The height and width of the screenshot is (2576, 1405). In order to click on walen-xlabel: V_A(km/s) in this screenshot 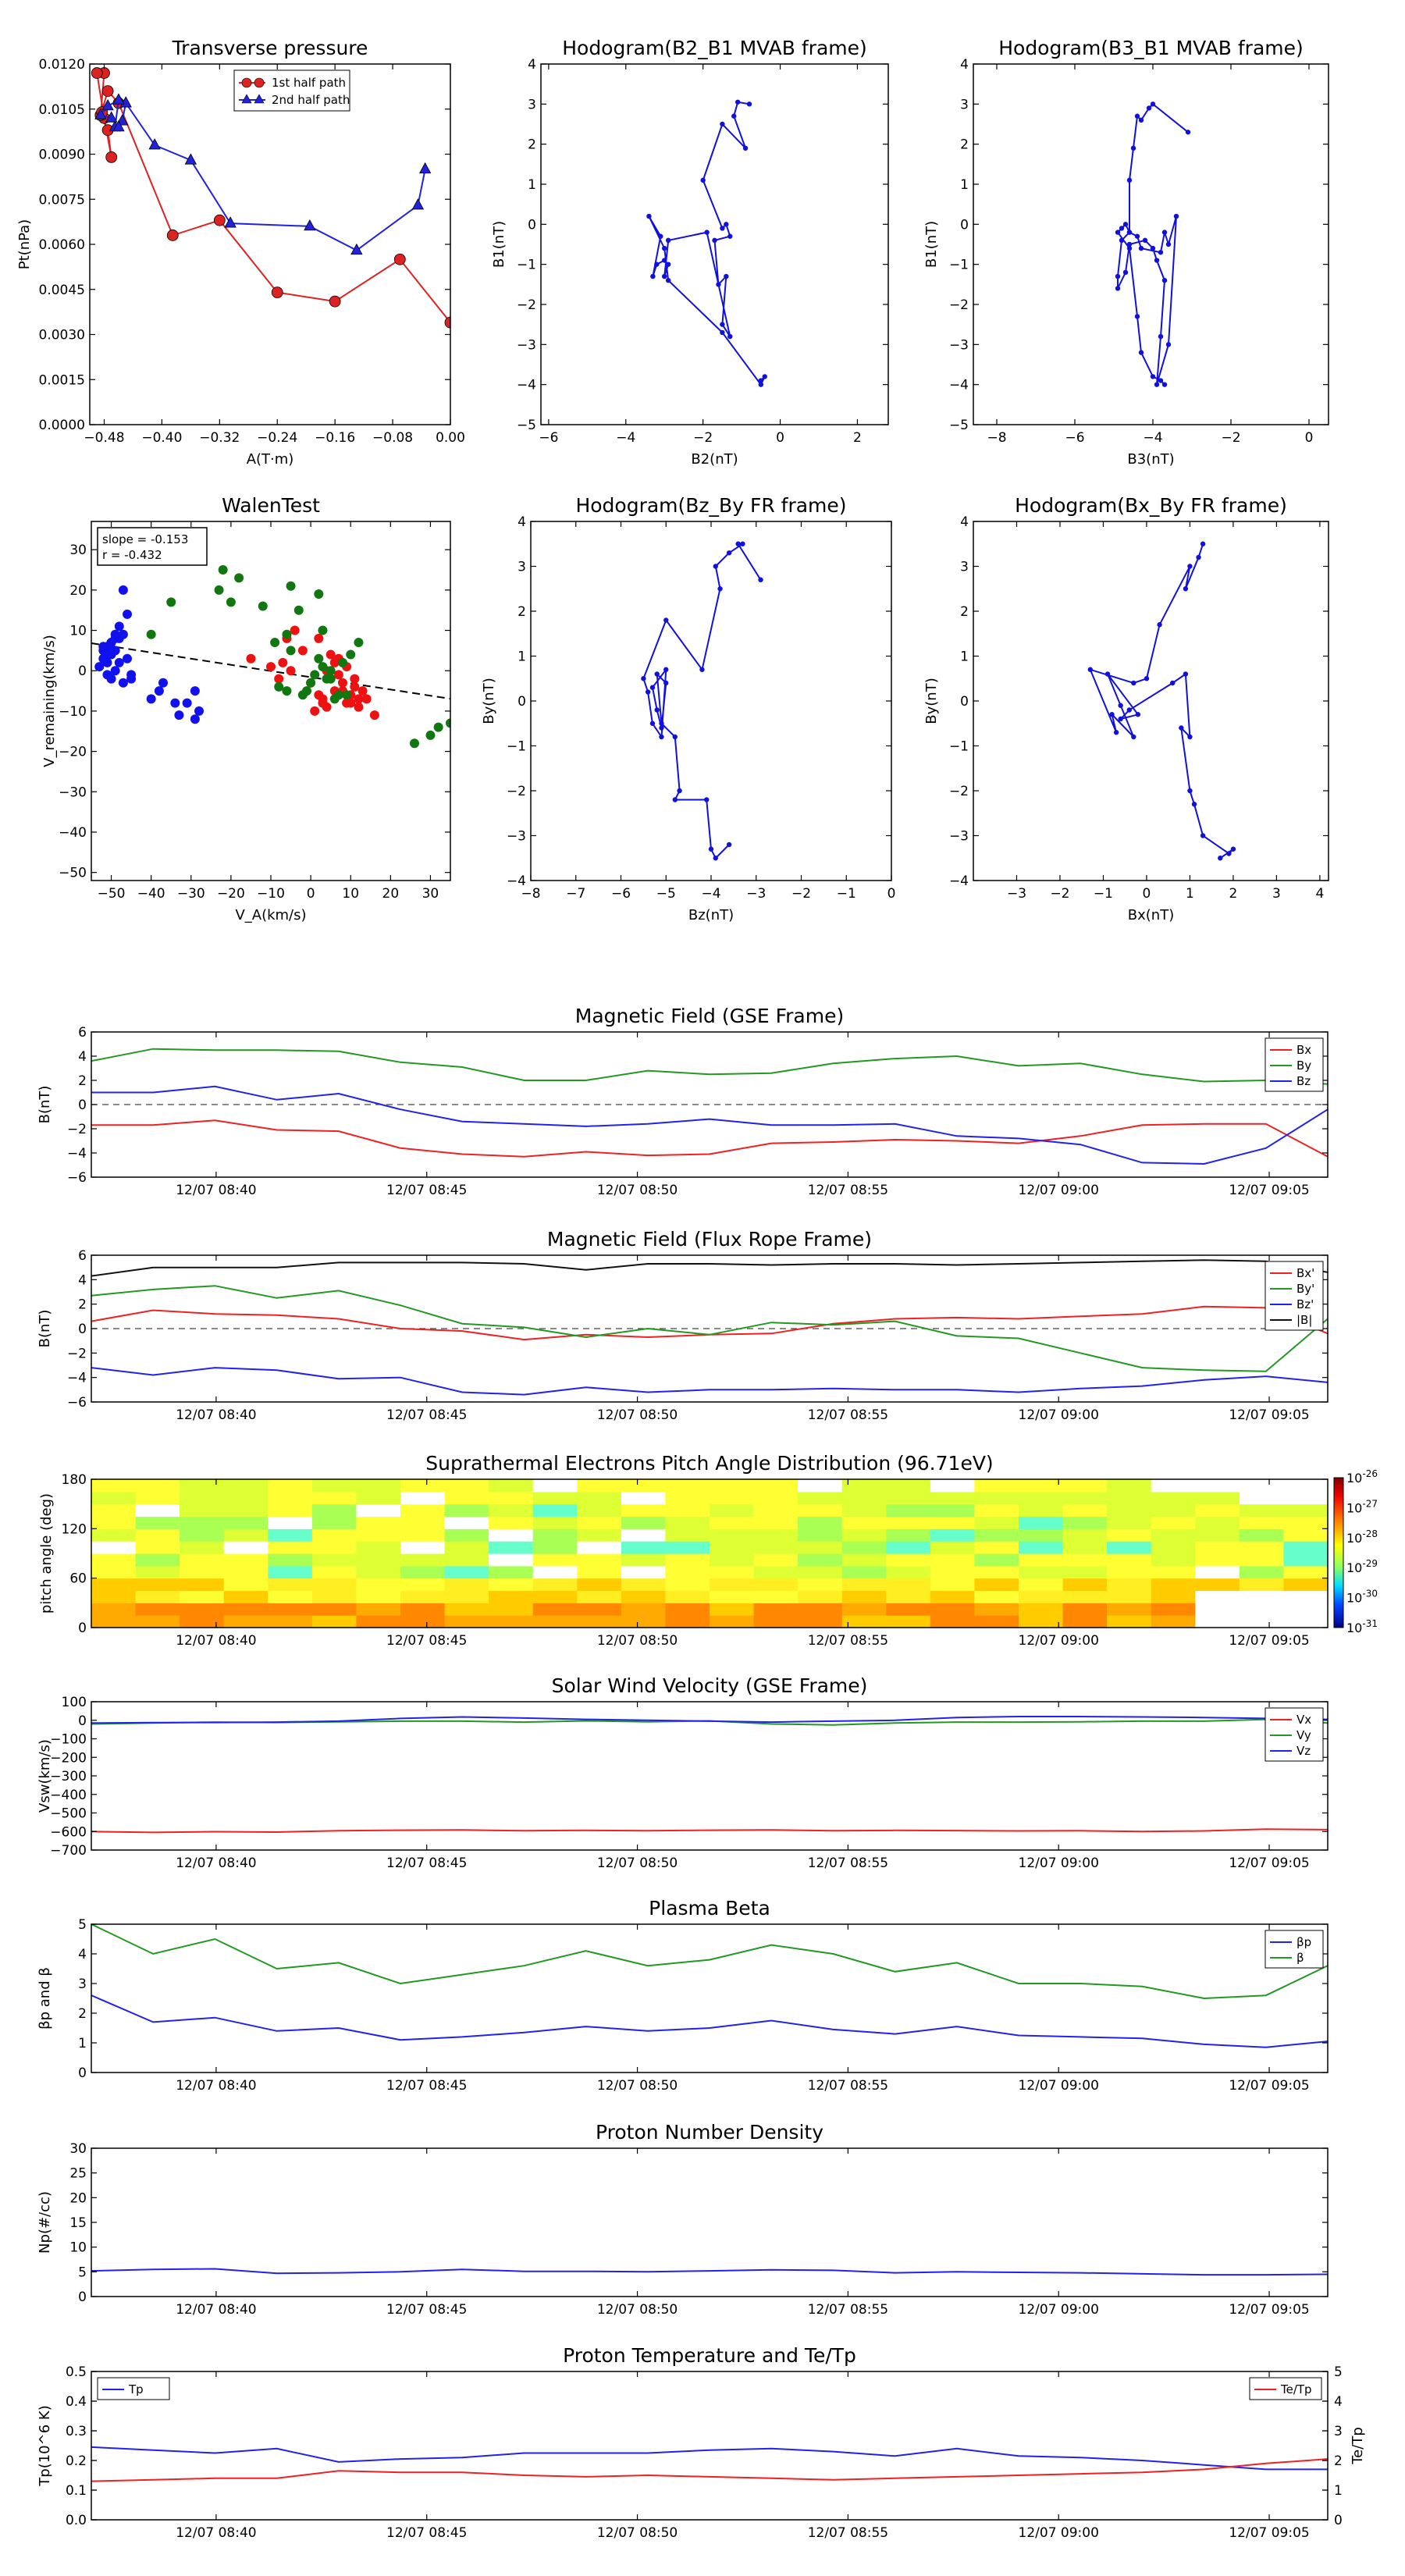, I will do `click(270, 915)`.